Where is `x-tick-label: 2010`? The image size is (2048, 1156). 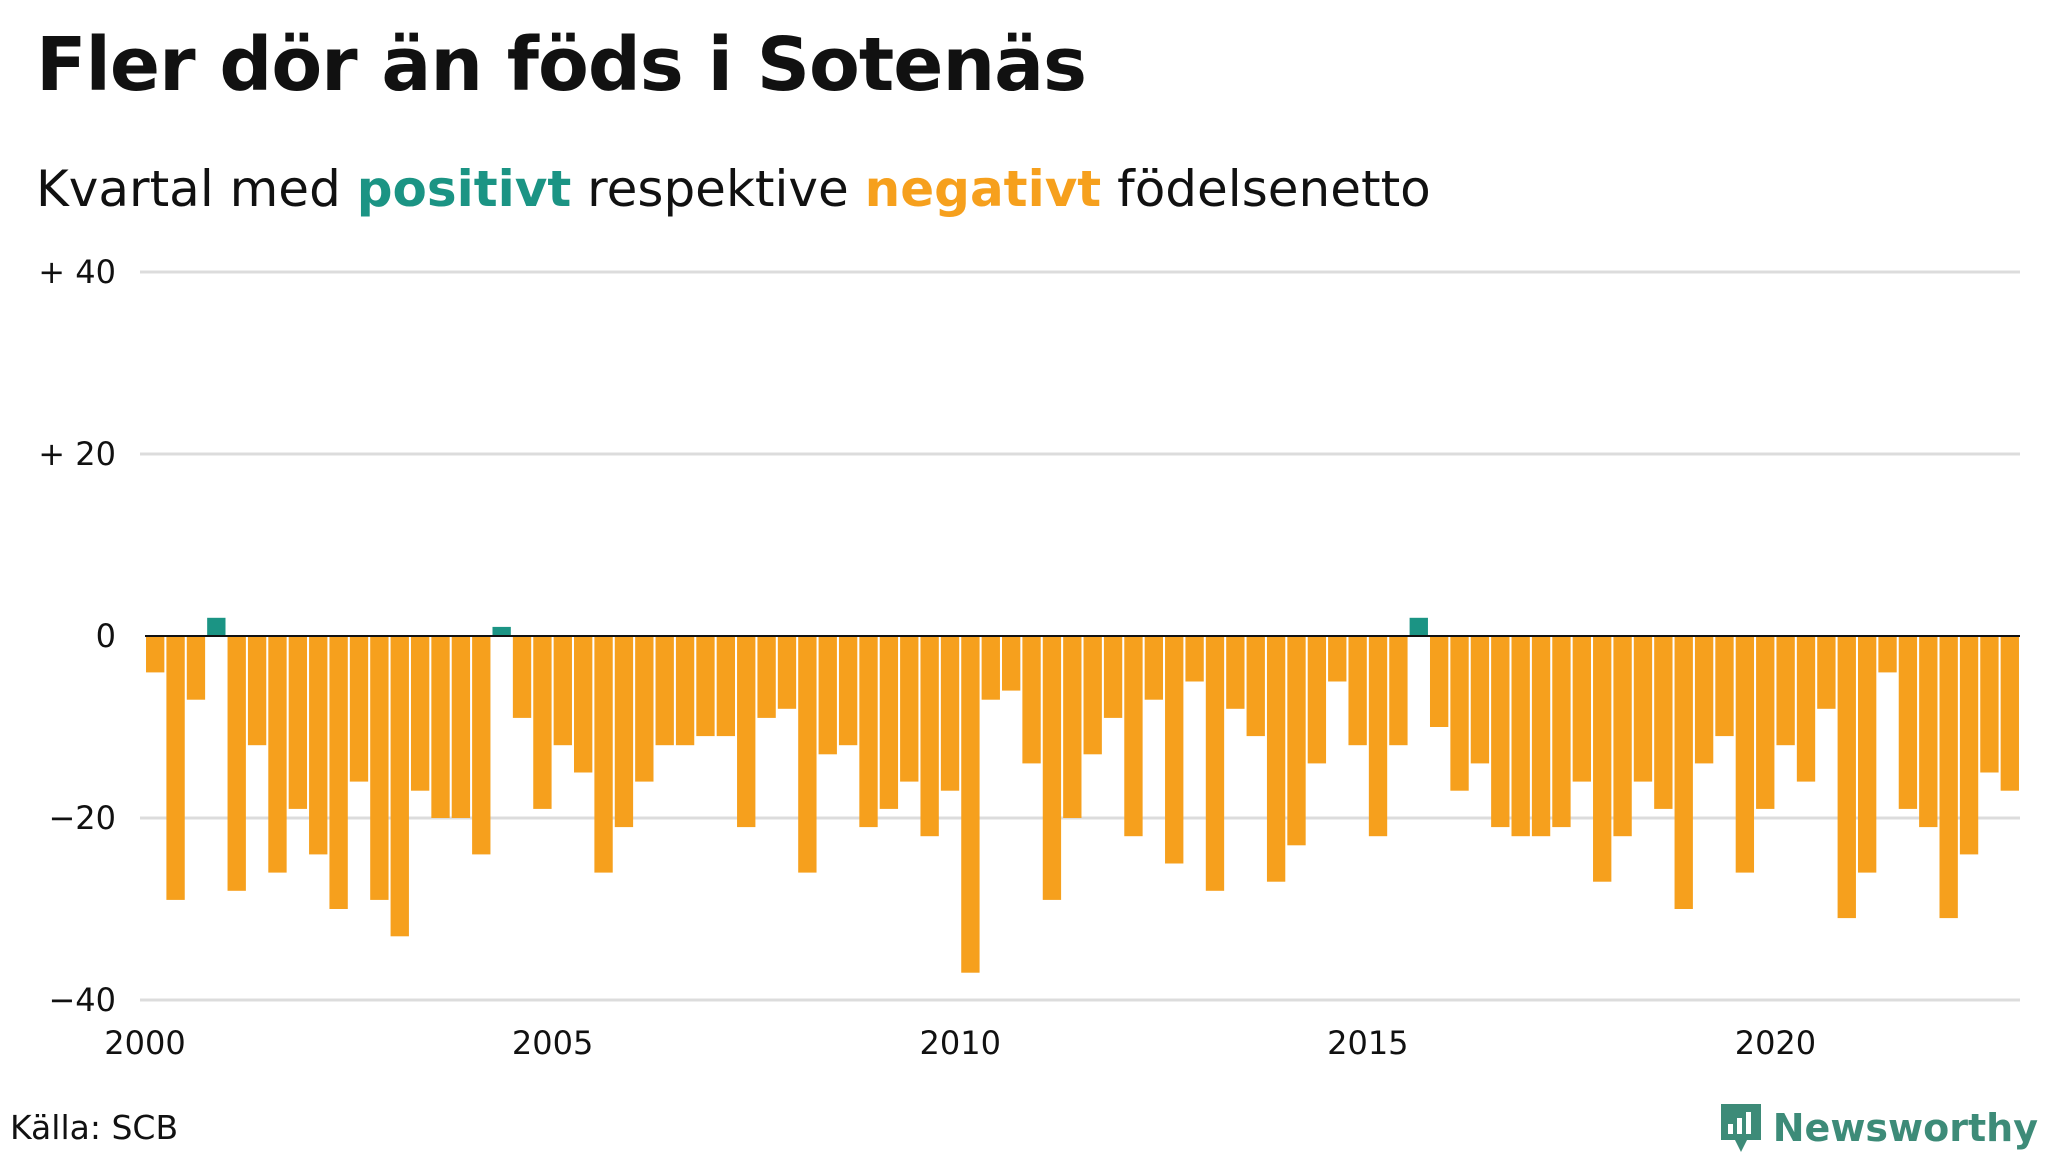
x-tick-label: 2010 is located at coordinates (959, 1043).